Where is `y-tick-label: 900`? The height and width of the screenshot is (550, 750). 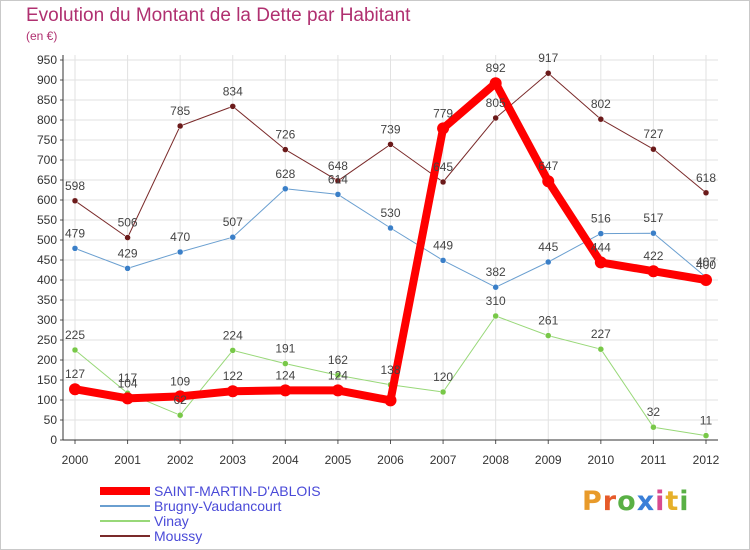
y-tick-label: 900 is located at coordinates (47, 80).